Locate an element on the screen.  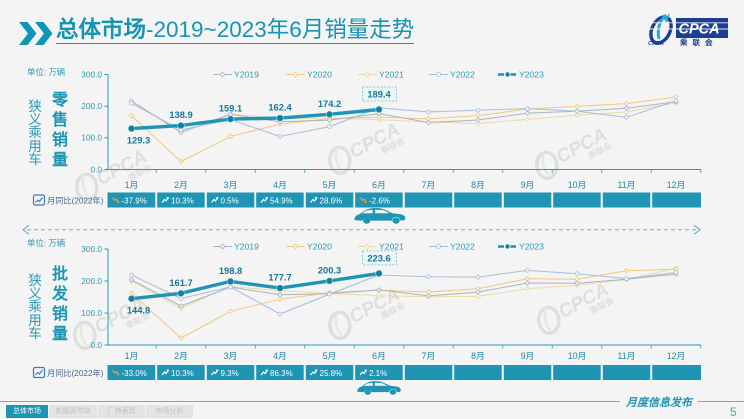
svg-text: -33.0% is located at coordinates (134, 373).